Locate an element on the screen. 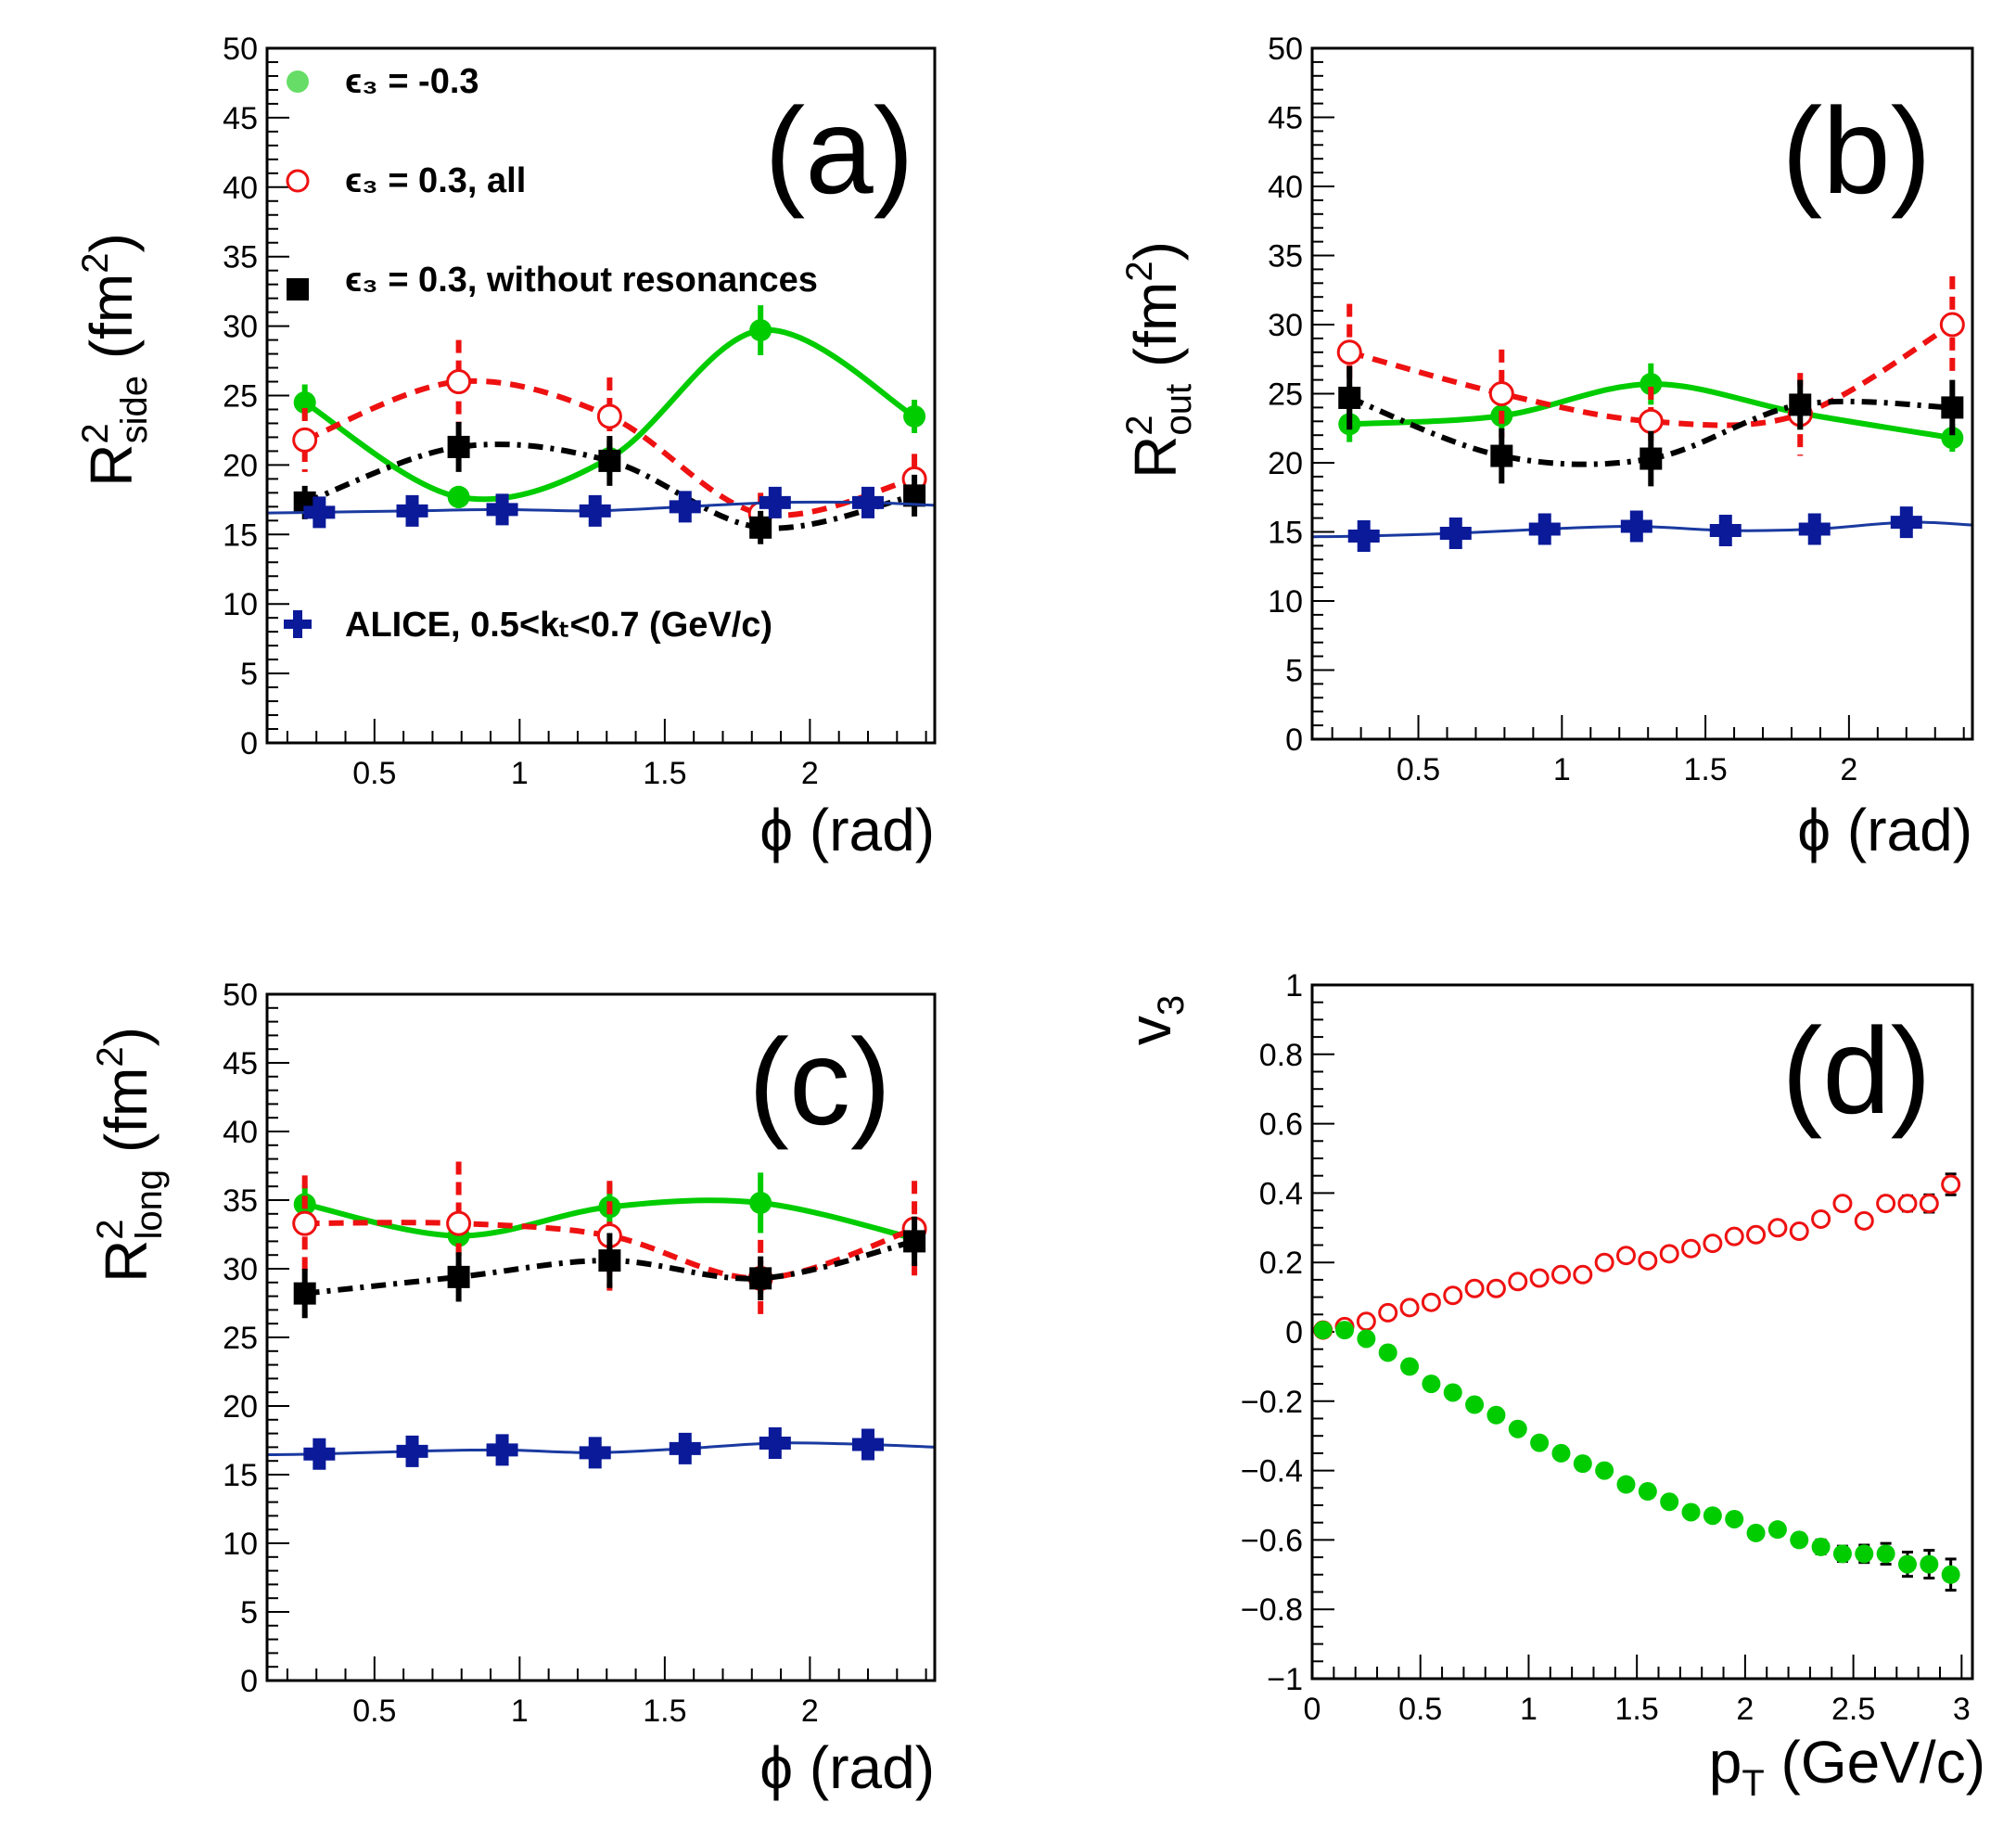  x-tick-label: 0 is located at coordinates (1312, 1709).